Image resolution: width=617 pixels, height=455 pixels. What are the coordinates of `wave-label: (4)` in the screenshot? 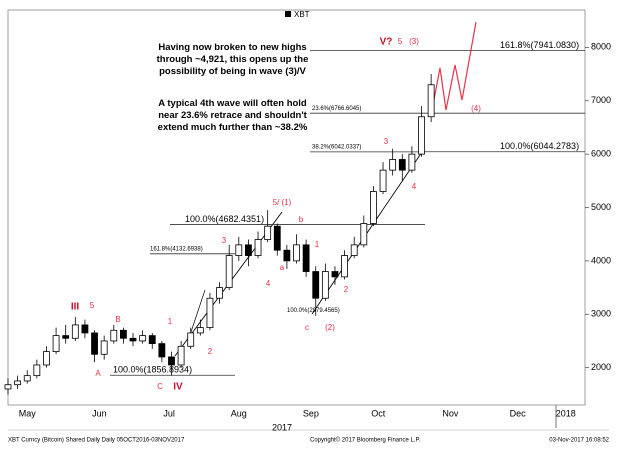 It's located at (476, 108).